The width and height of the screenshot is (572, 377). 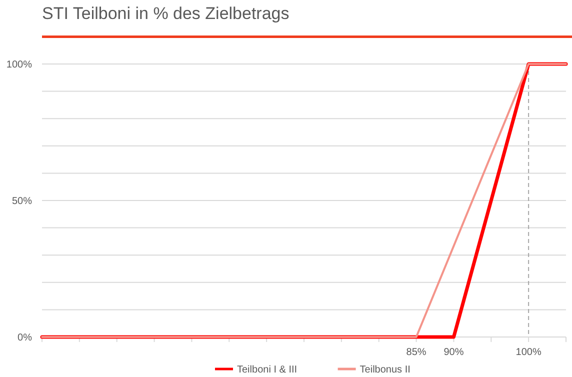 I want to click on legend-label: Teilbonus II, so click(x=385, y=370).